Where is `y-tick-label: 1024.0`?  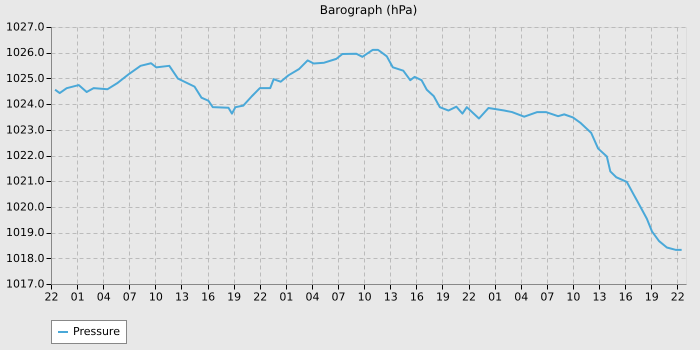
y-tick-label: 1024.0 is located at coordinates (25, 104).